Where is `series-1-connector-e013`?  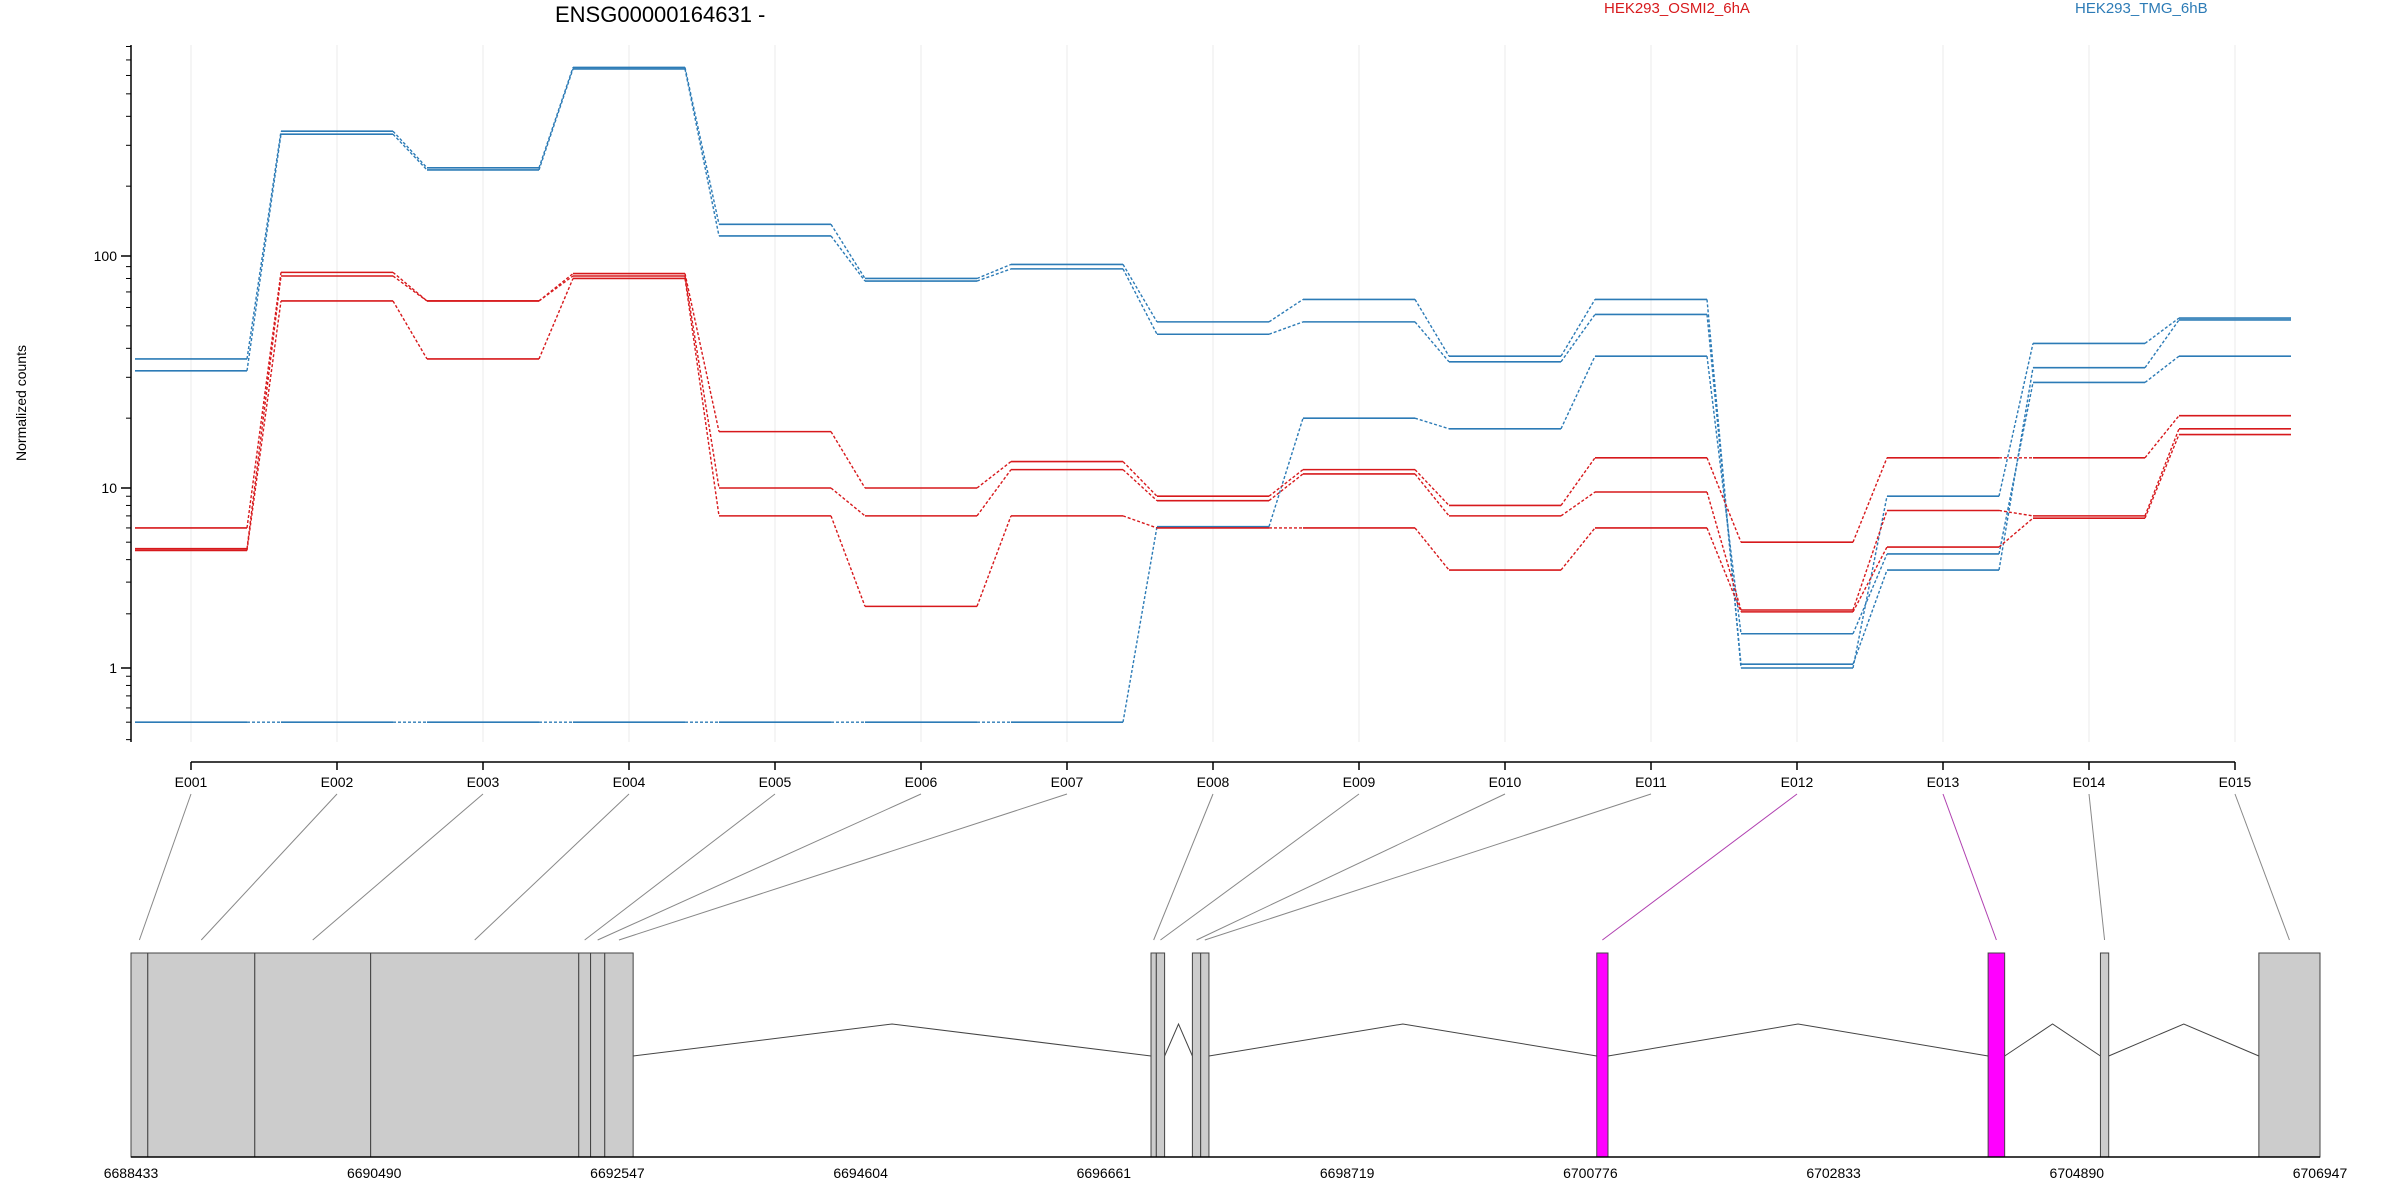
series-1-connector-e013 is located at coordinates (1870, 617).